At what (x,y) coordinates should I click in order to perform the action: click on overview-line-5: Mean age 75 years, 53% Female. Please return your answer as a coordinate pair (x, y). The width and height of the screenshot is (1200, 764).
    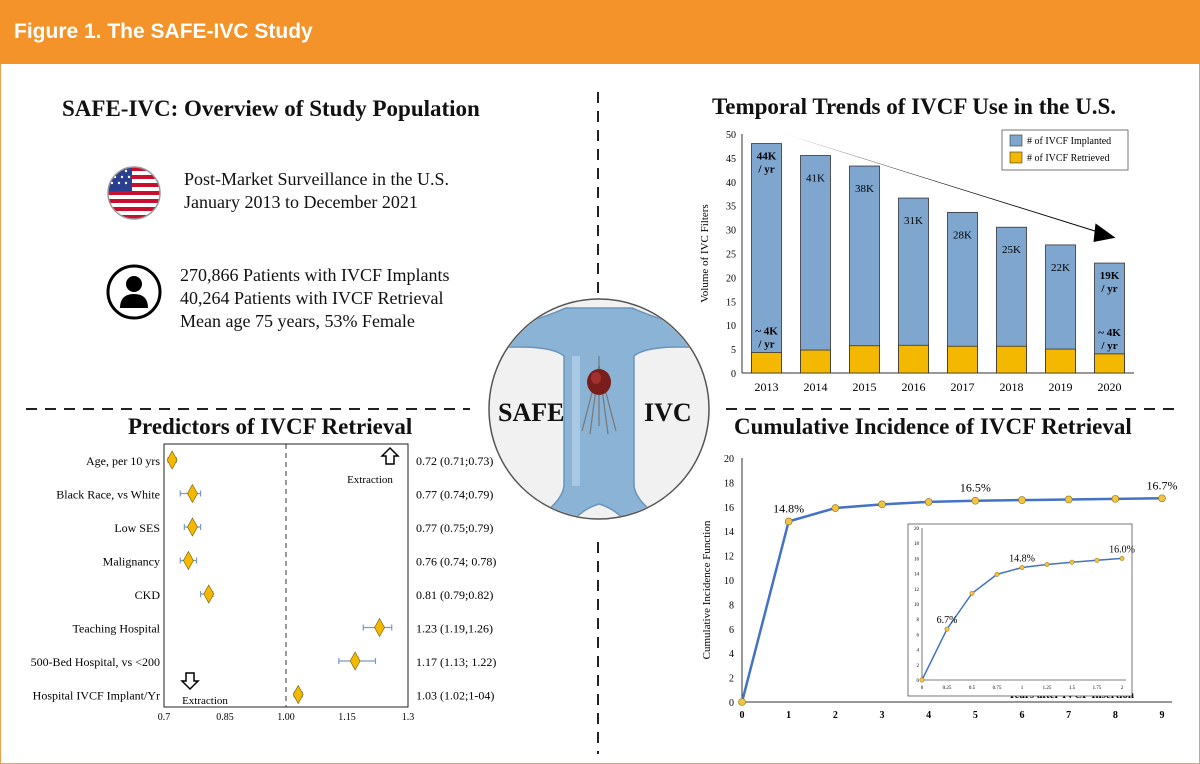
    Looking at the image, I should click on (297, 321).